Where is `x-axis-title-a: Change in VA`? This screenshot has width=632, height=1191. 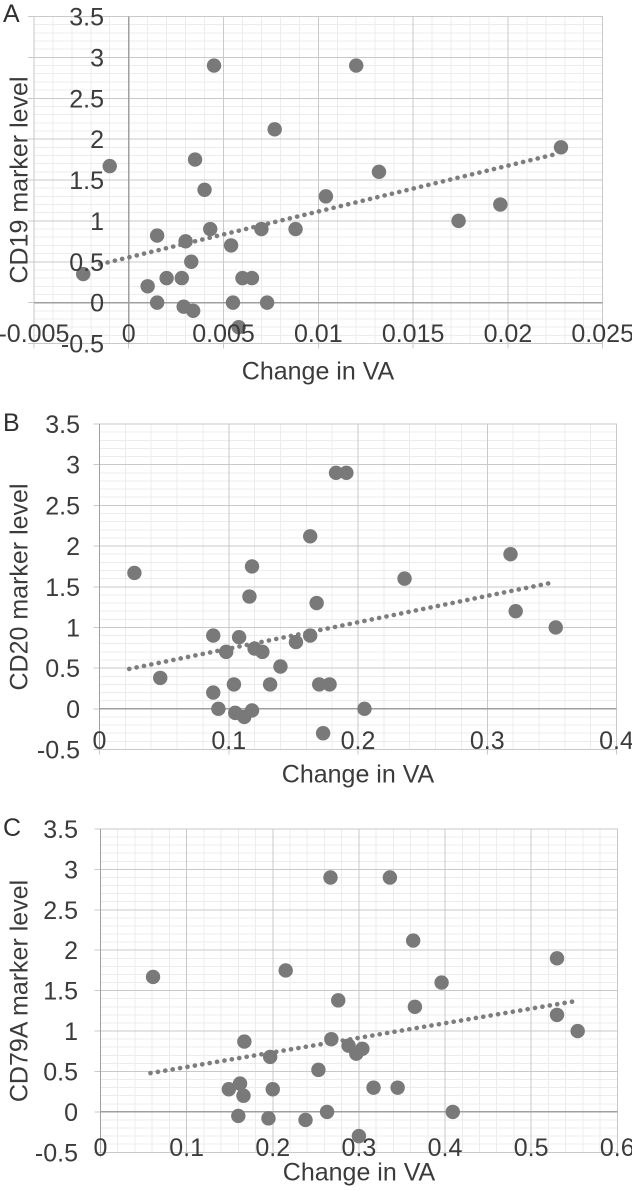
x-axis-title-a: Change in VA is located at coordinates (318, 371).